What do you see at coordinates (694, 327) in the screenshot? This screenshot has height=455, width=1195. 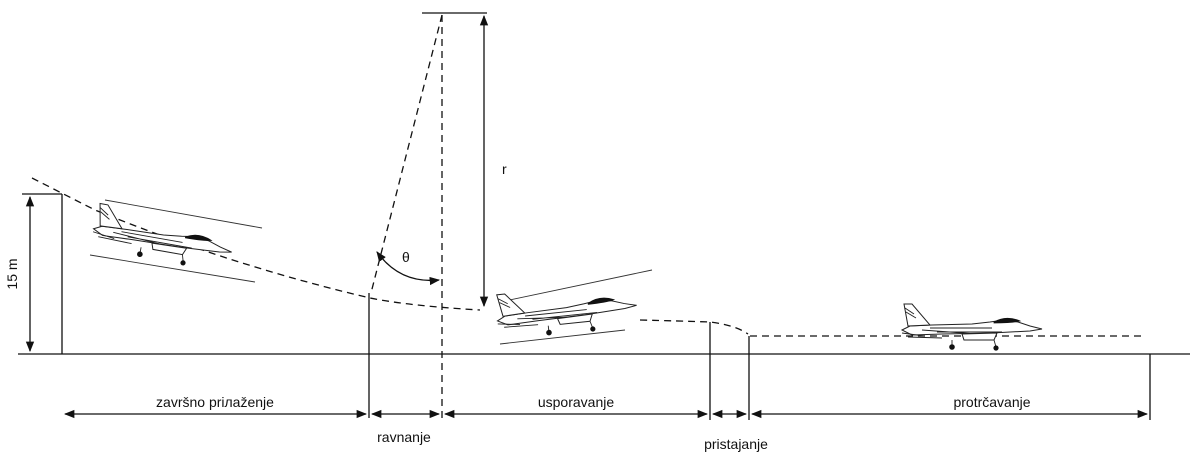 I see `deceleration-path` at bounding box center [694, 327].